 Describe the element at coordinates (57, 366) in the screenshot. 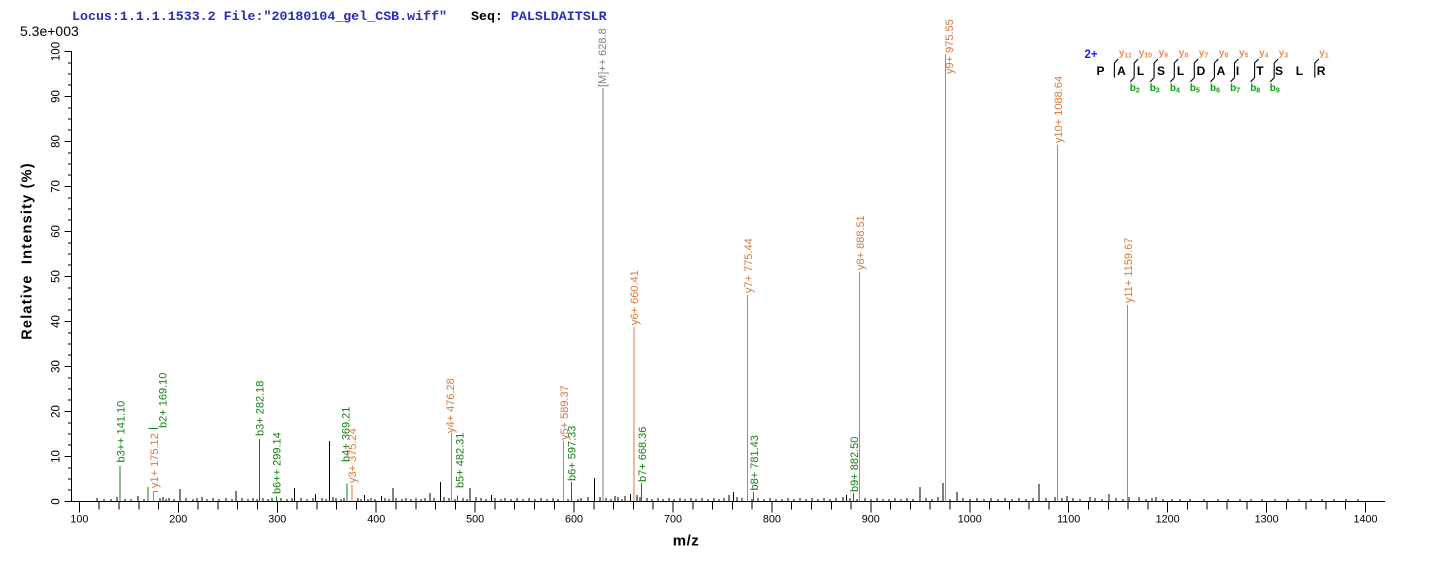

I see `svg-text: 30` at that location.